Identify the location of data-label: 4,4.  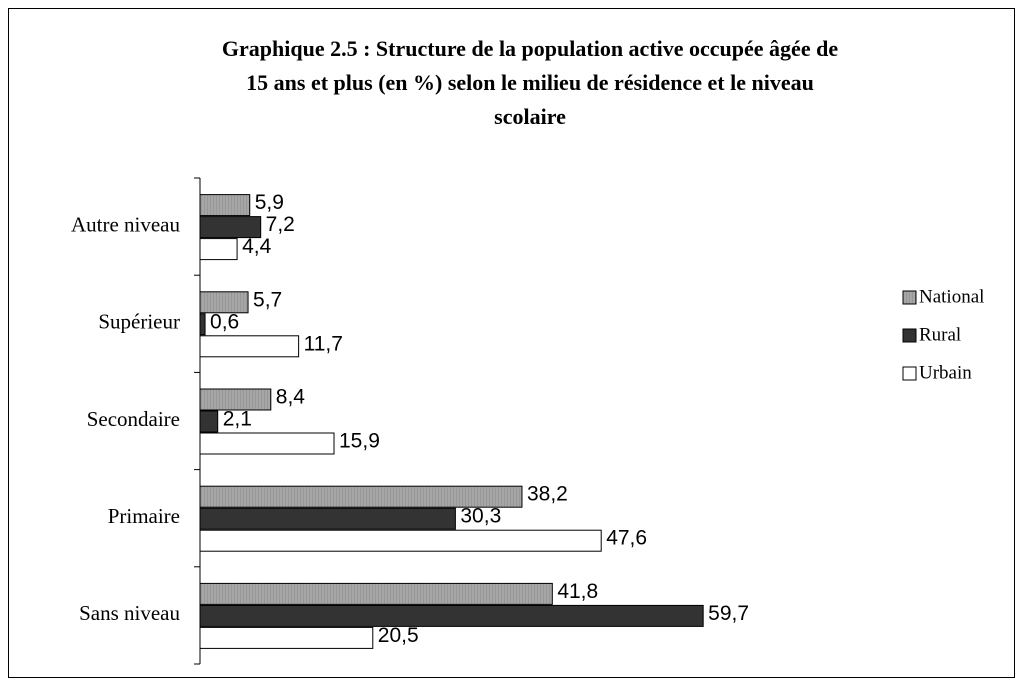
(257, 246).